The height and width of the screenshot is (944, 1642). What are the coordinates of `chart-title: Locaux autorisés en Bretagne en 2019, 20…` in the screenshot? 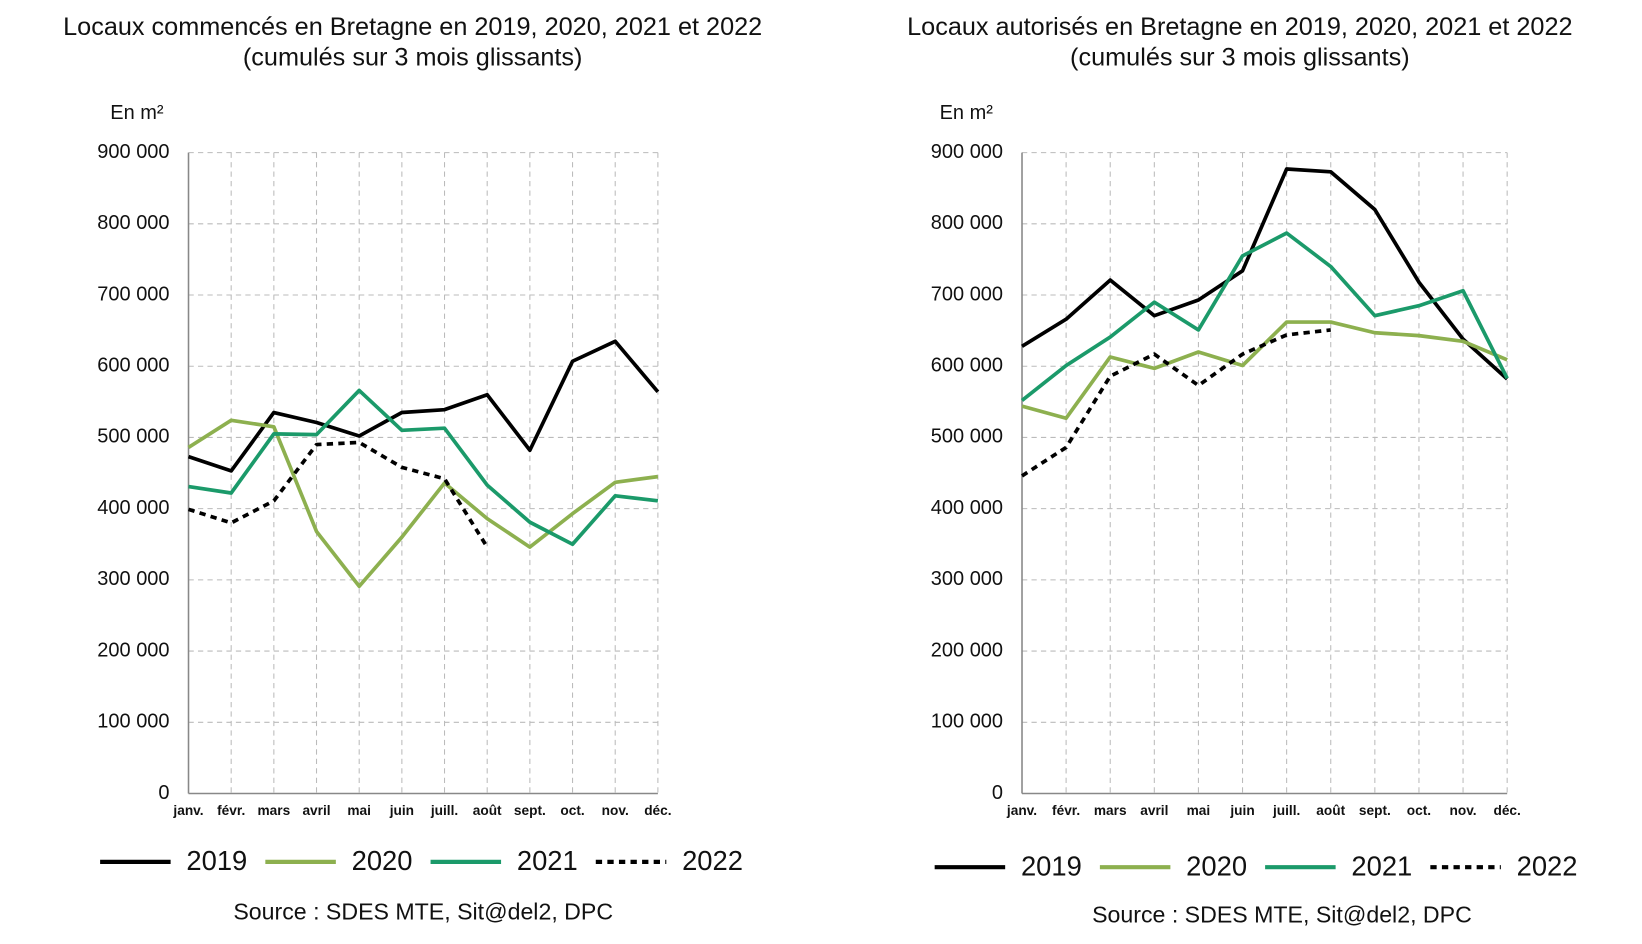 It's located at (1239, 27).